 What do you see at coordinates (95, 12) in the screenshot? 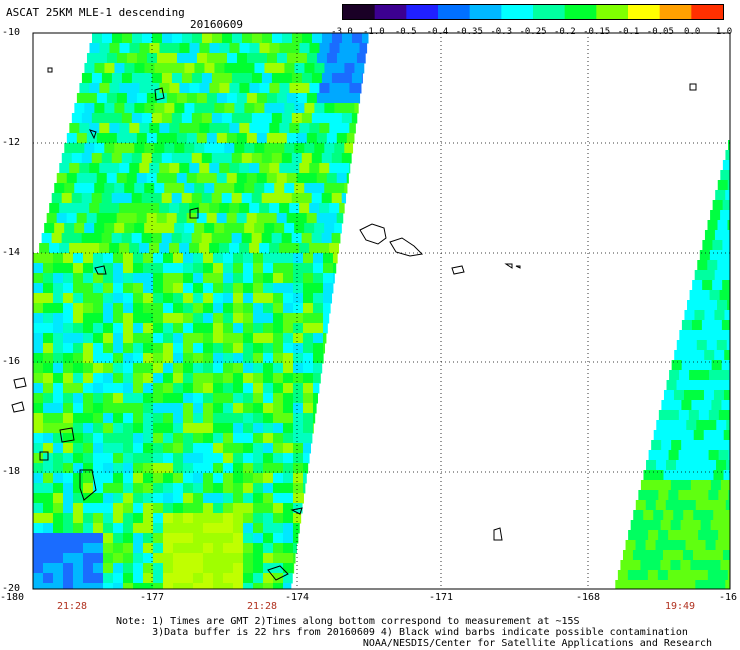
I see `map-title: ASCAT 25KM MLE-1 descending` at bounding box center [95, 12].